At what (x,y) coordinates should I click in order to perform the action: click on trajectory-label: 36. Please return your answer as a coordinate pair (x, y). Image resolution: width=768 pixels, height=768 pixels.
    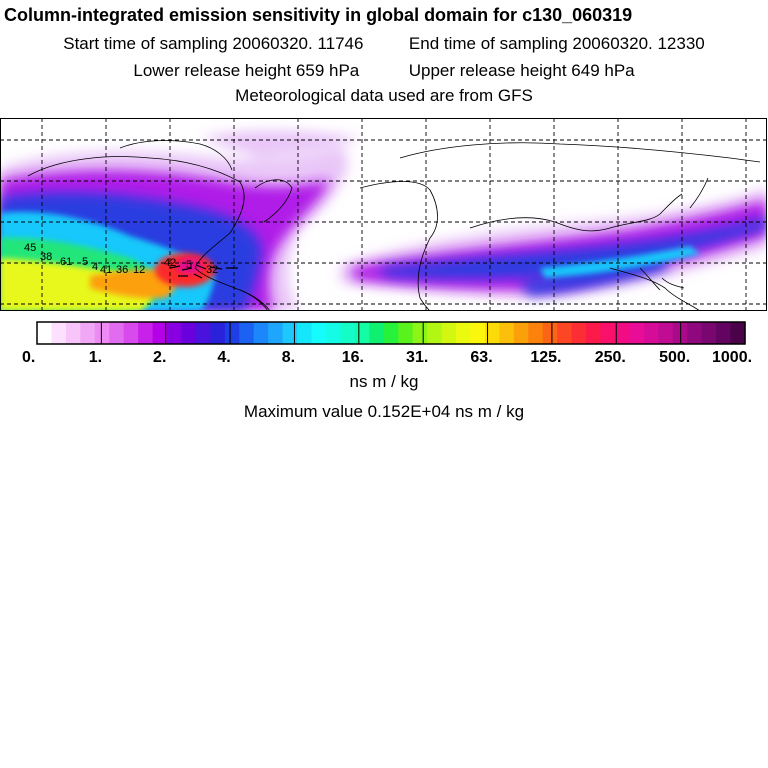
    Looking at the image, I should click on (122, 270).